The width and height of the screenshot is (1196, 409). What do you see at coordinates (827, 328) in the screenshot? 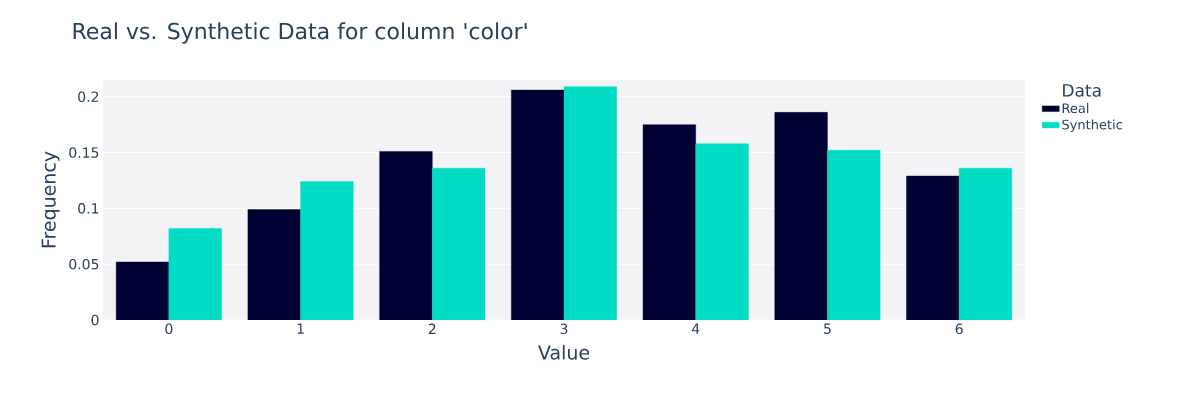
I see `x-tick-label: 5` at bounding box center [827, 328].